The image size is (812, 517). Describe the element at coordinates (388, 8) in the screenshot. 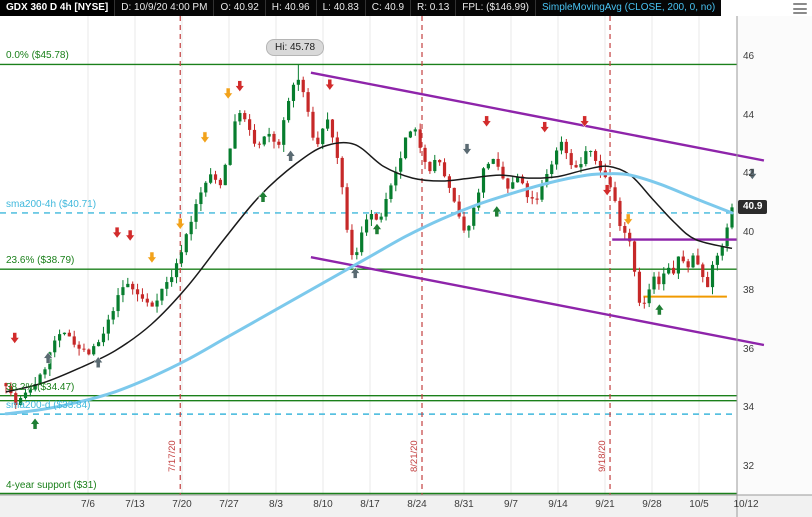

I see `quote-field-4: C: 40.9` at that location.